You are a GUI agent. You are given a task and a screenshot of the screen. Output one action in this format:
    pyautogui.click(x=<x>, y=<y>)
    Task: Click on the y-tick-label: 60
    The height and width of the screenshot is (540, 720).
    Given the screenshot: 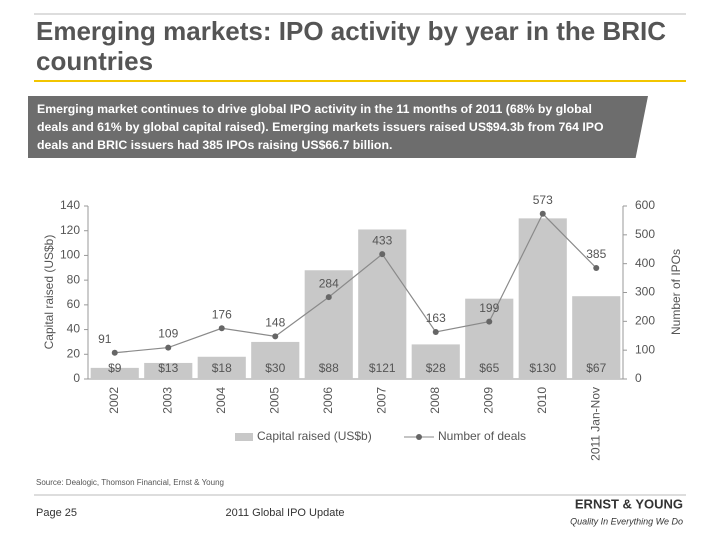 What is the action you would take?
    pyautogui.click(x=74, y=304)
    